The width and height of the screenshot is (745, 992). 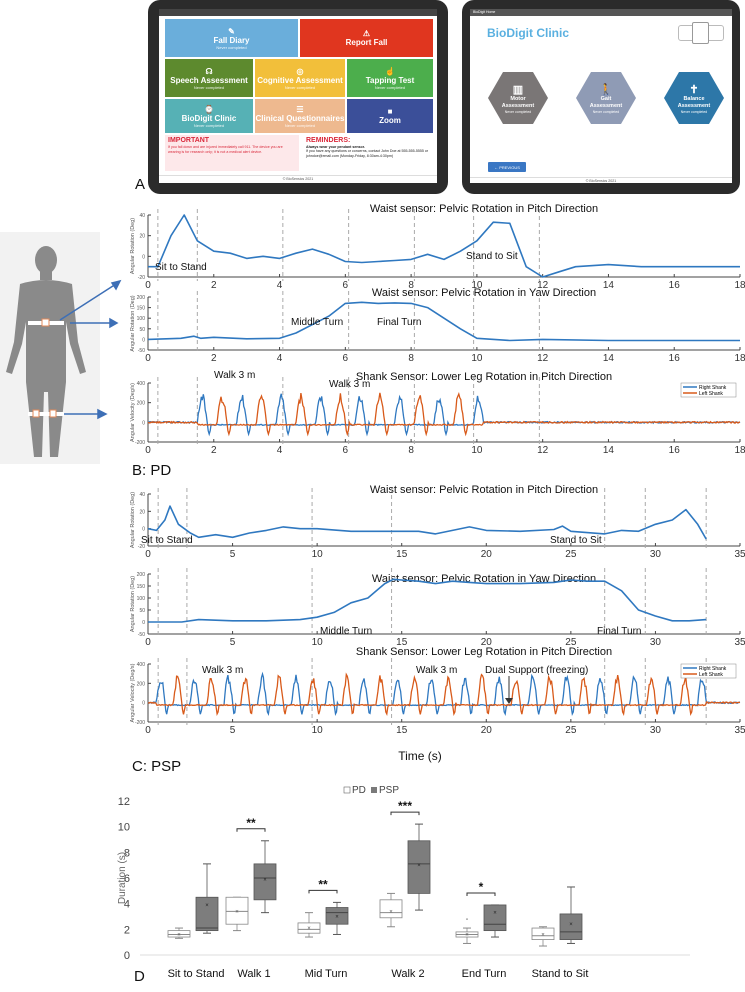 What do you see at coordinates (484, 974) in the screenshot?
I see `svg-text: End Turn` at bounding box center [484, 974].